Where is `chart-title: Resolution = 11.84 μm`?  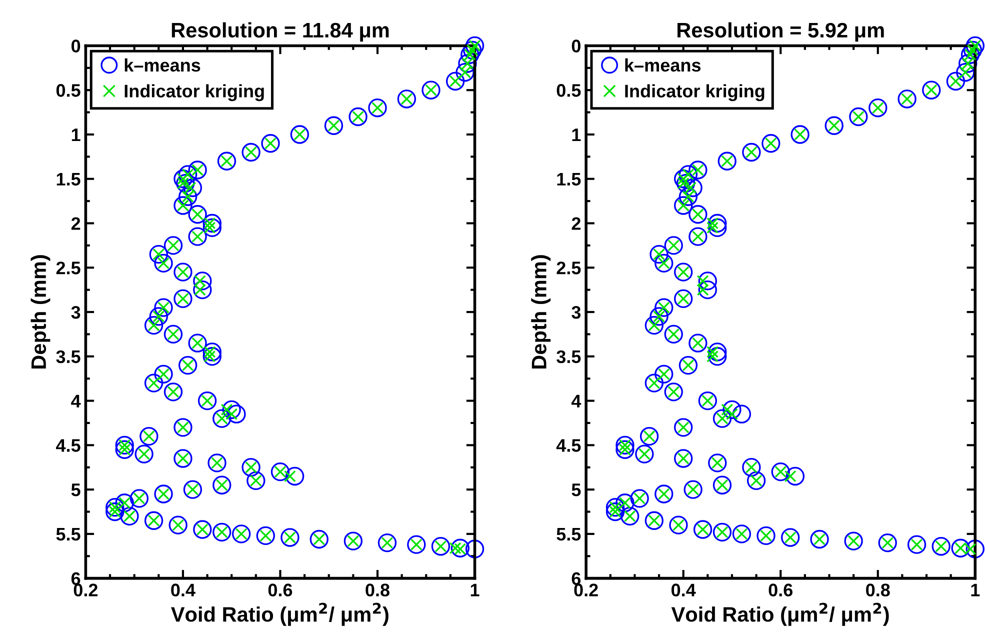 chart-title: Resolution = 11.84 μm is located at coordinates (280, 32).